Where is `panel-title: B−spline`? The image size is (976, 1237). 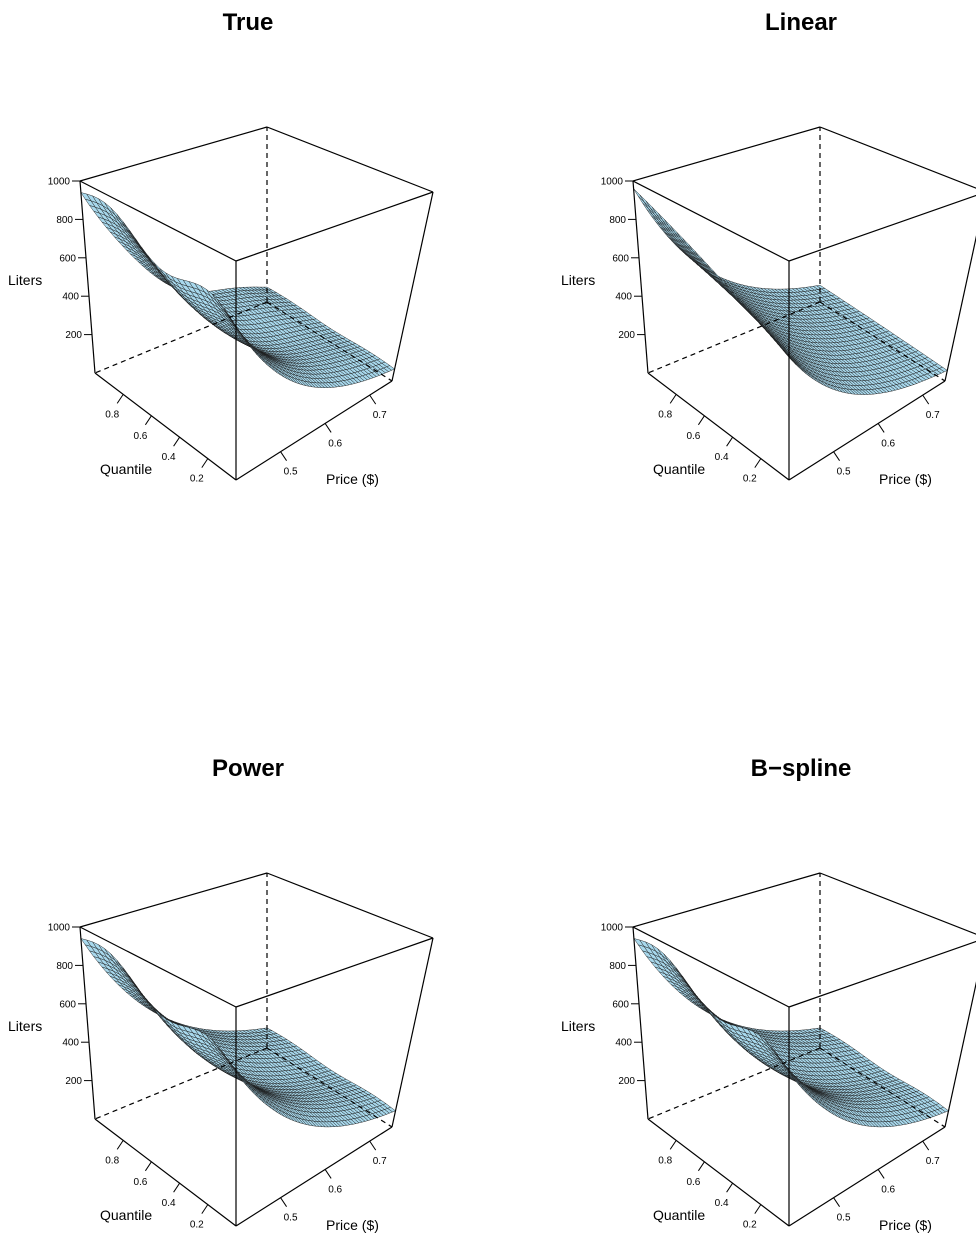 panel-title: B−spline is located at coordinates (801, 768).